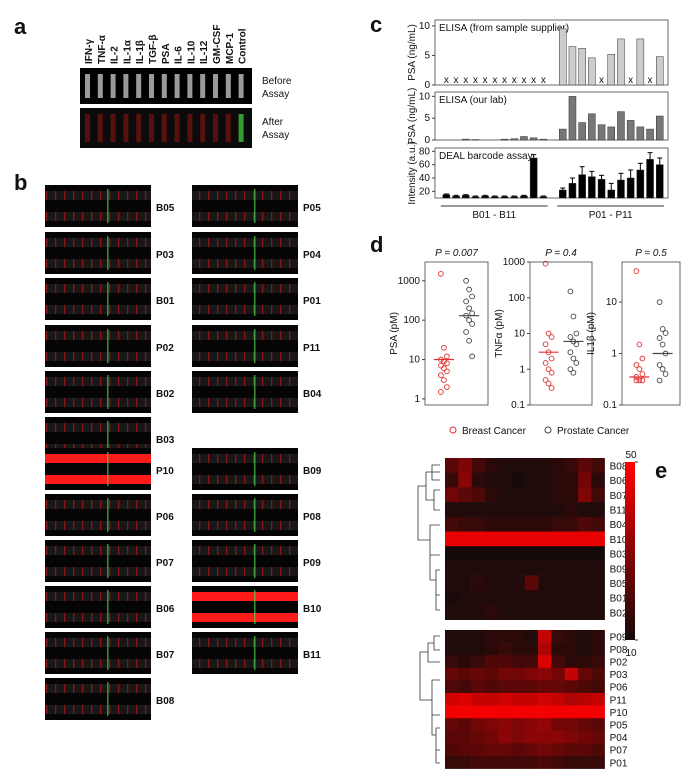 This screenshot has width=689, height=771. Describe the element at coordinates (394, 333) in the screenshot. I see `y-axis-label: PSA (pM)` at that location.